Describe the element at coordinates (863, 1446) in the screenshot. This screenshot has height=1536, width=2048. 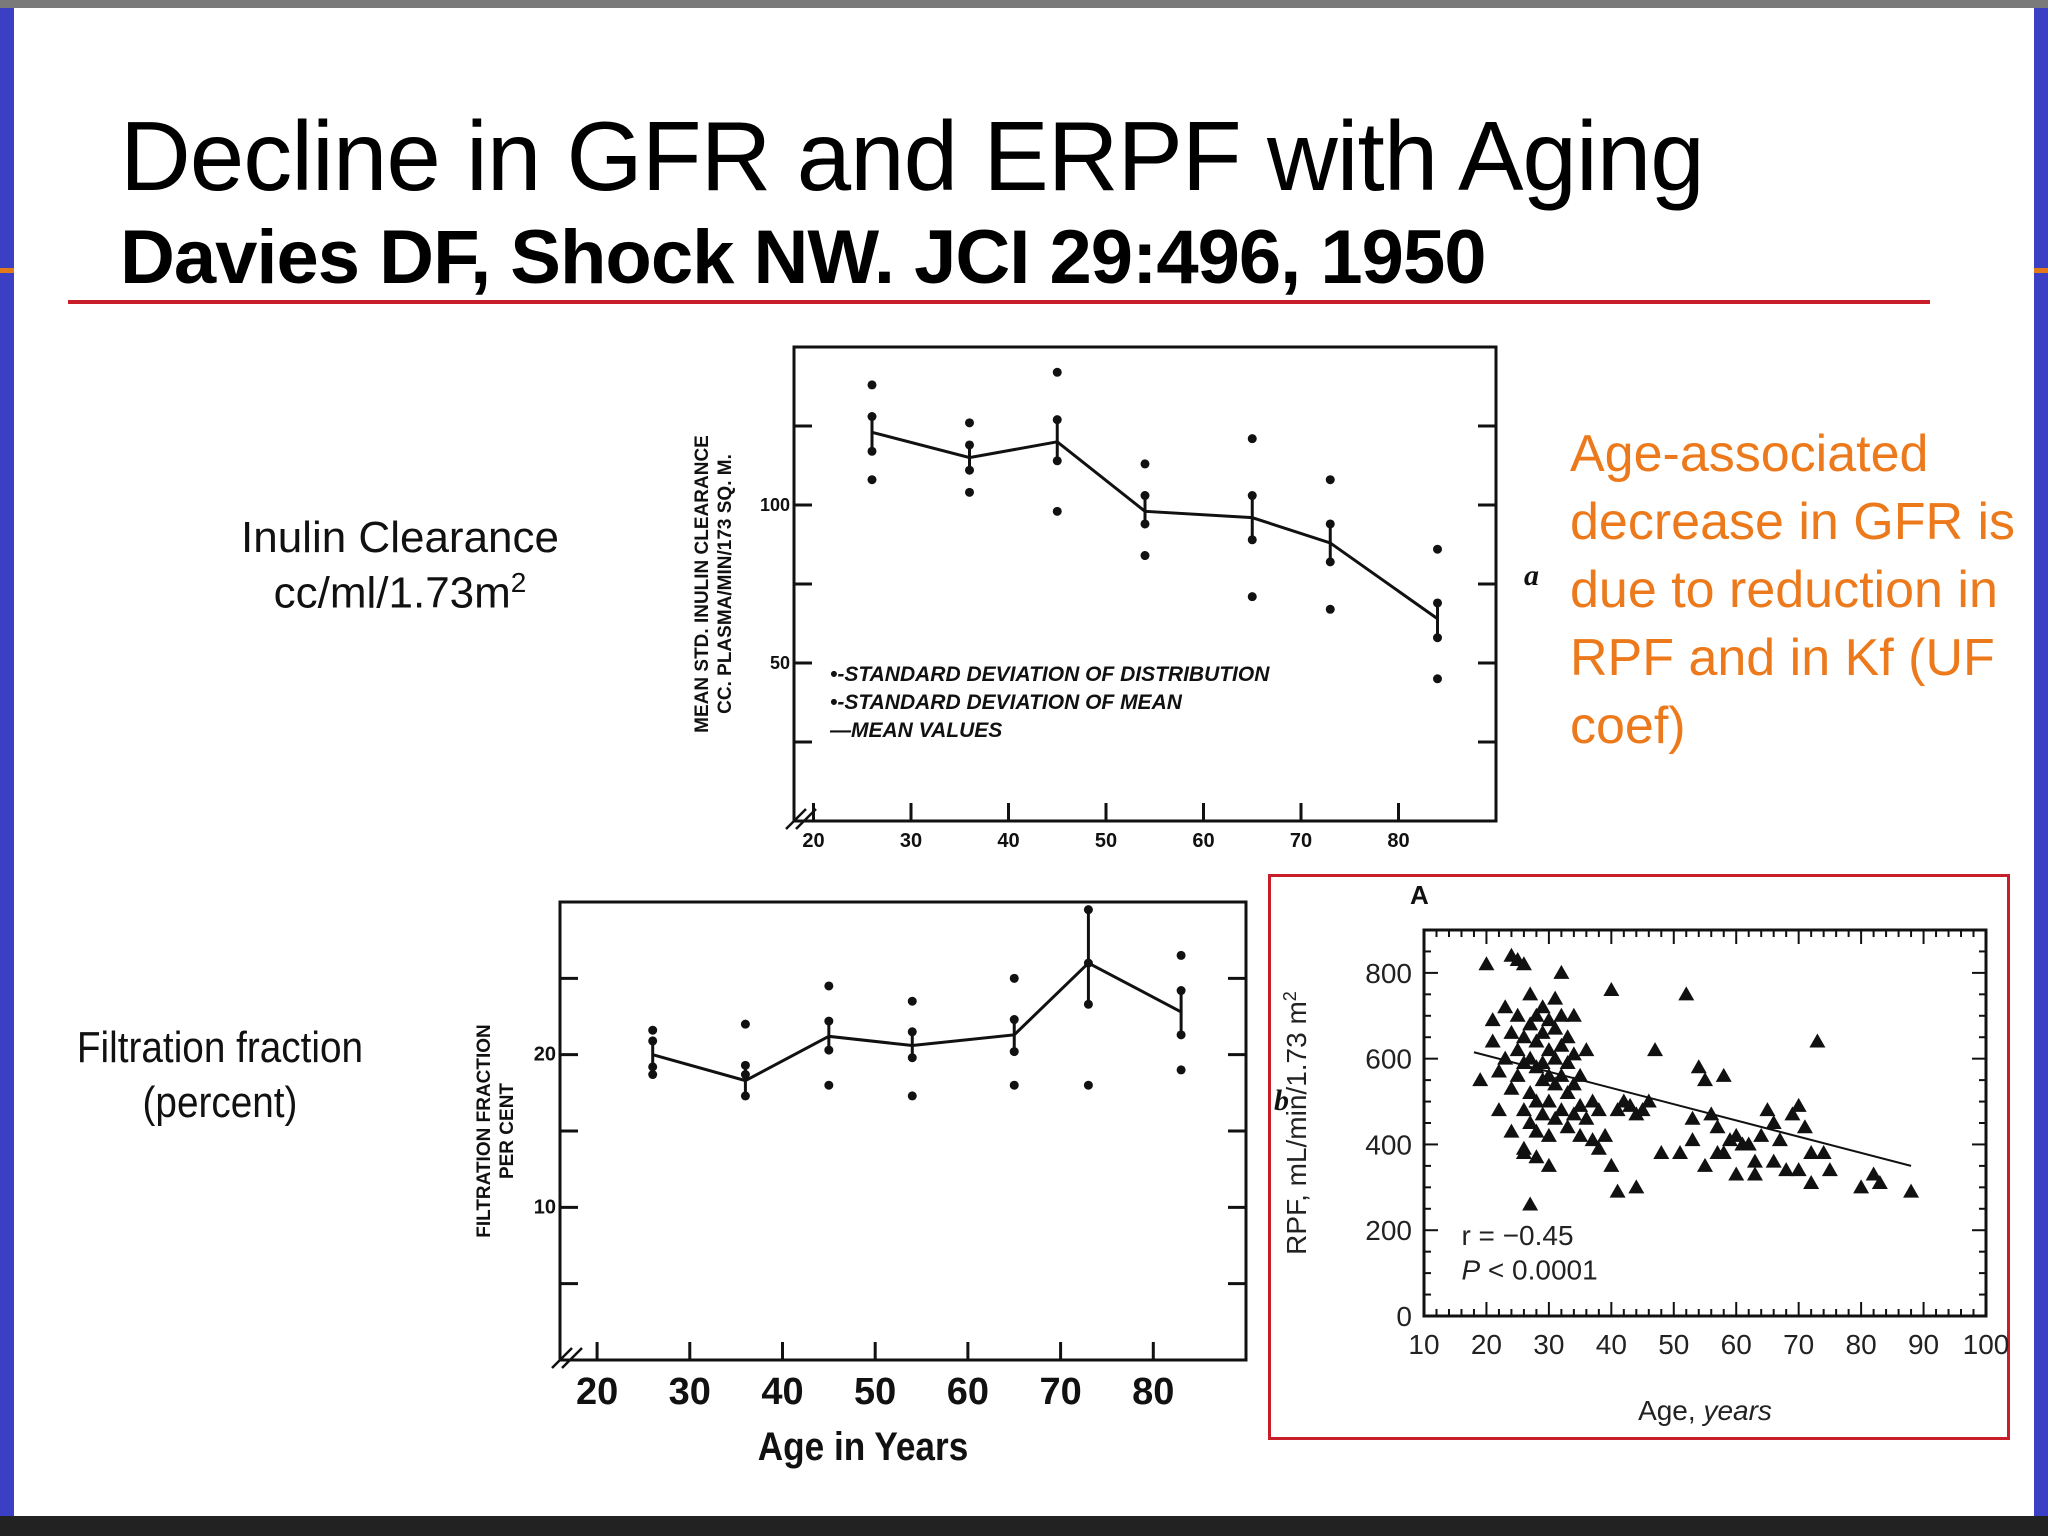
I see `x-axis-label: Age in Years` at that location.